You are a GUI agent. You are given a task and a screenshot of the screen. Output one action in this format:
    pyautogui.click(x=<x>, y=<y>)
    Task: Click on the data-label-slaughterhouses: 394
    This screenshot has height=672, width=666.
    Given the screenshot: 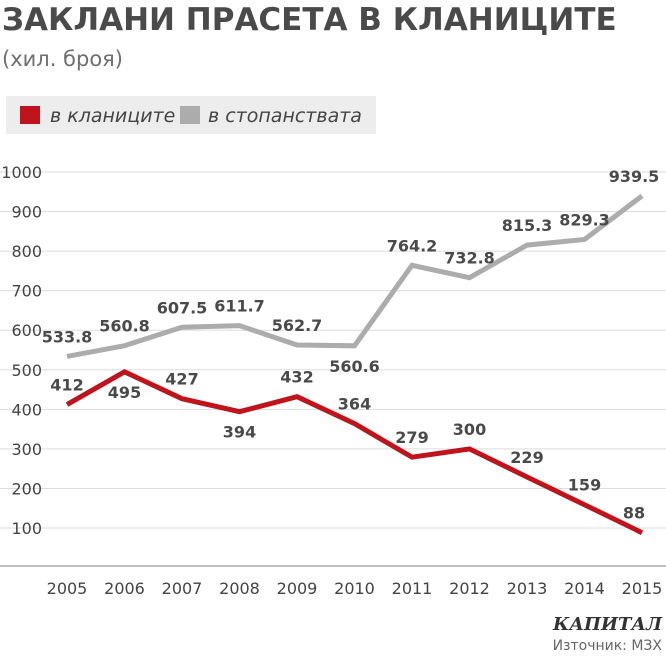 What is the action you would take?
    pyautogui.click(x=239, y=432)
    